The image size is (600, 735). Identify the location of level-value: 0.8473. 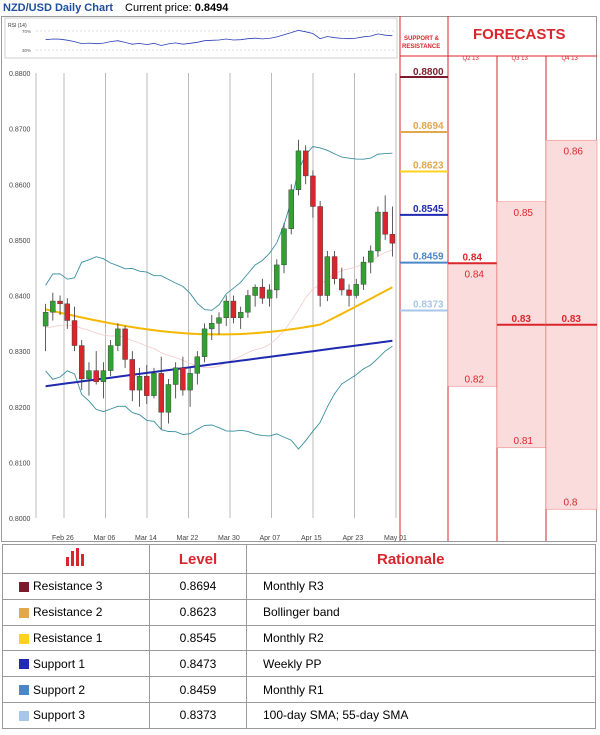
(198, 664).